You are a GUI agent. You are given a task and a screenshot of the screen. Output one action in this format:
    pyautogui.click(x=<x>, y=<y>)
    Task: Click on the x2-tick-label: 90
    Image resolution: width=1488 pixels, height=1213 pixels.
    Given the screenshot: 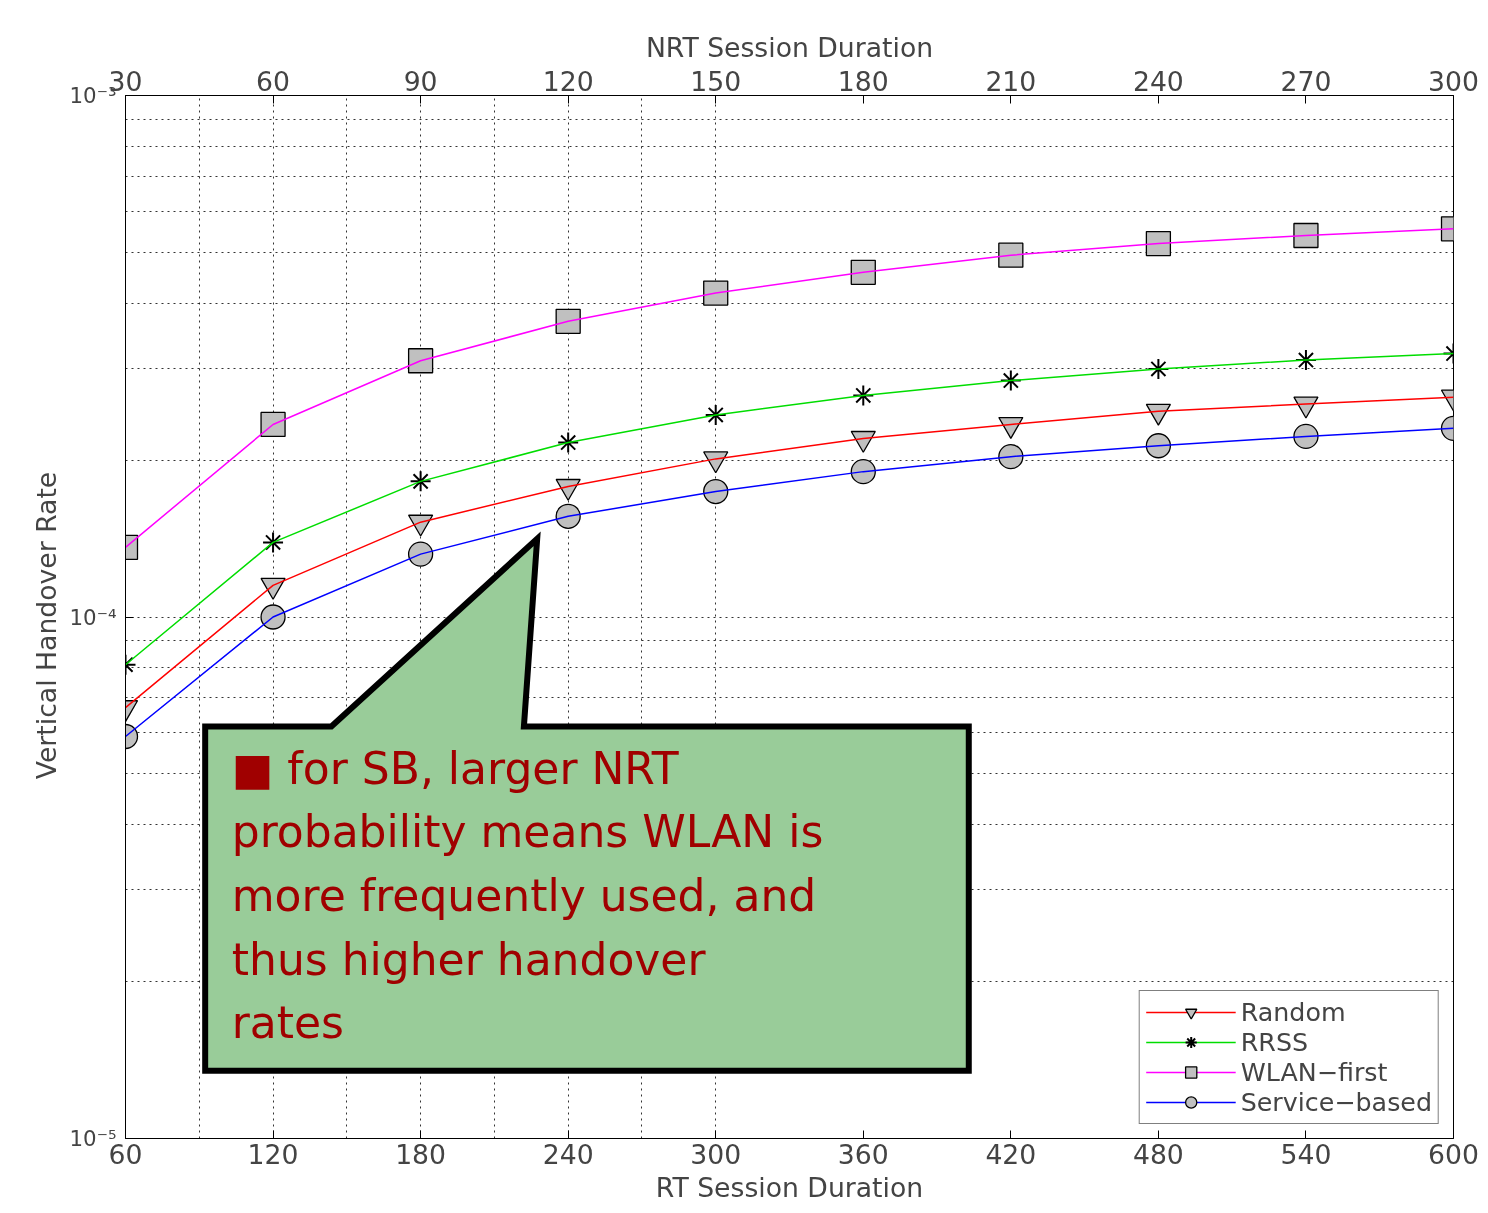 What is the action you would take?
    pyautogui.click(x=420, y=81)
    